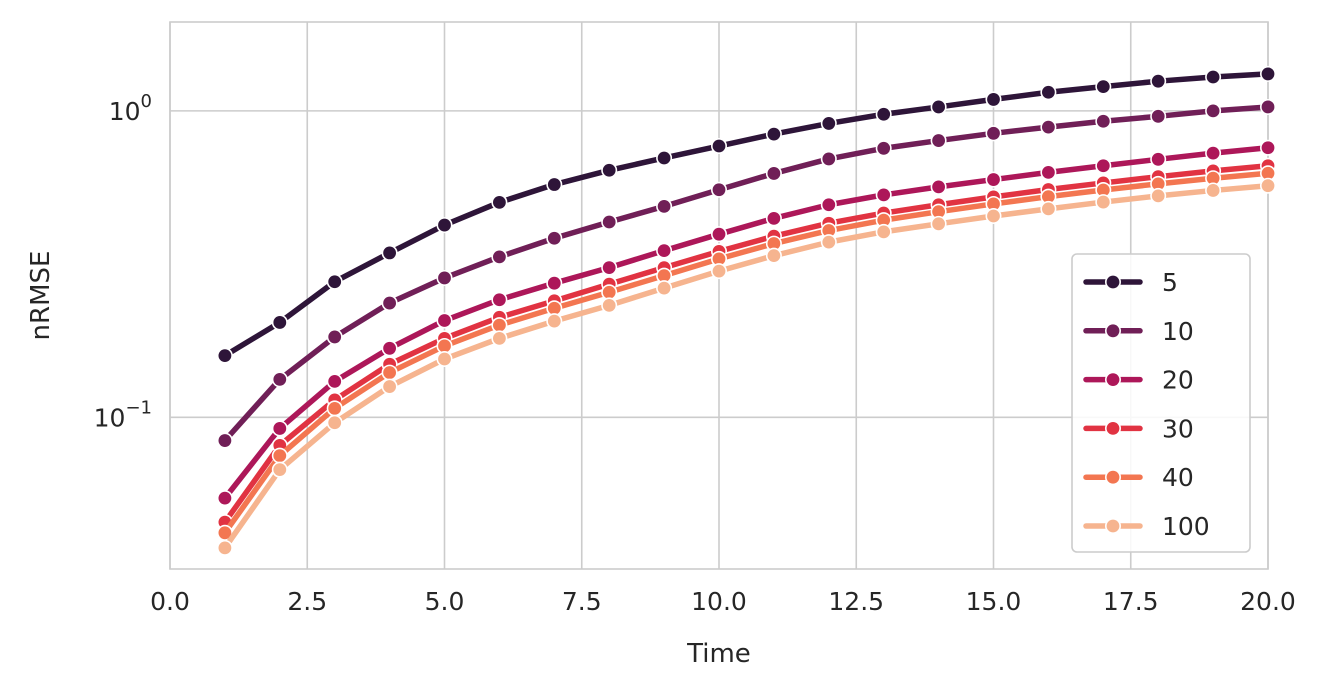  I want to click on y-tick-base: 10, so click(110, 417).